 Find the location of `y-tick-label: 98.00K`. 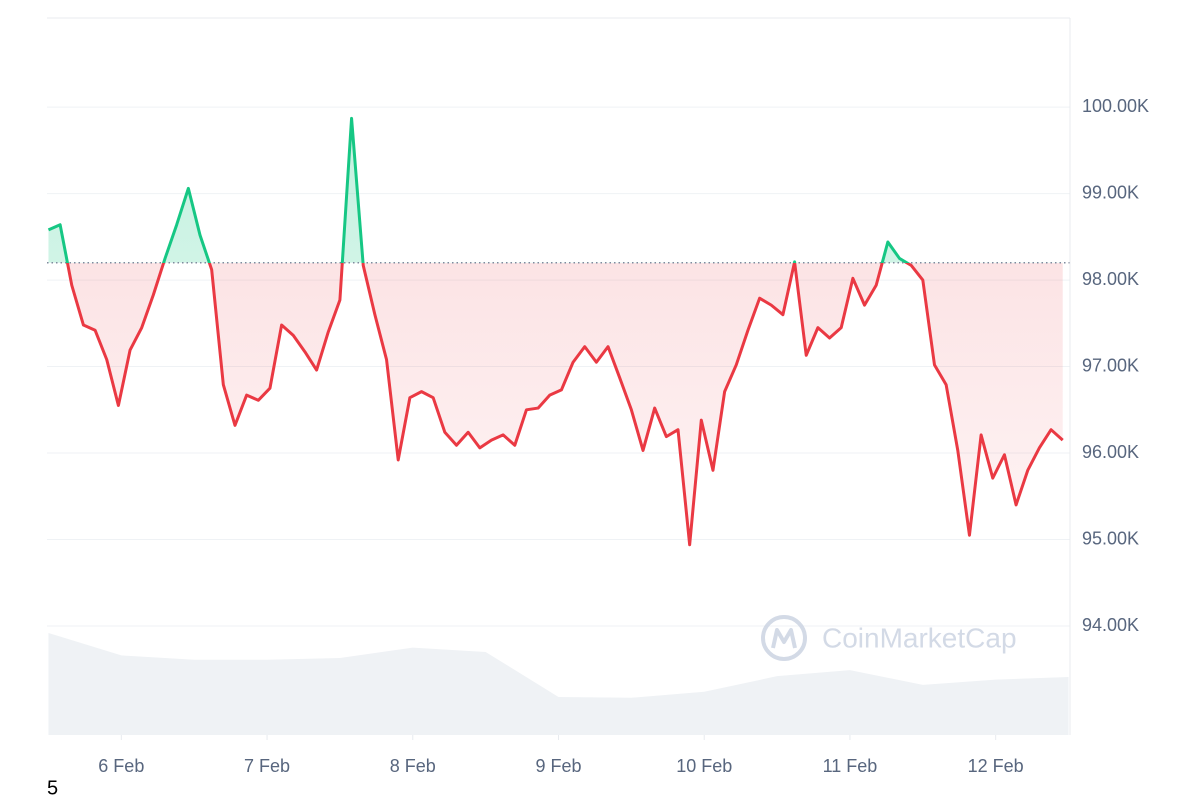

y-tick-label: 98.00K is located at coordinates (1110, 279).